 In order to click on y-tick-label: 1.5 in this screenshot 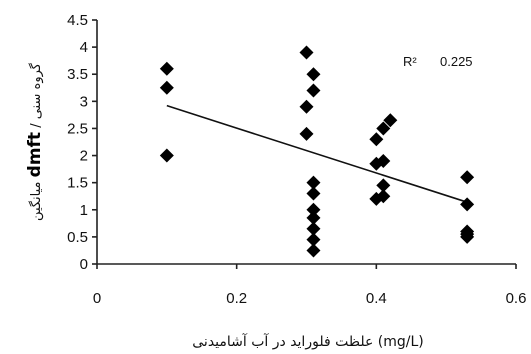, I will do `click(77, 183)`.